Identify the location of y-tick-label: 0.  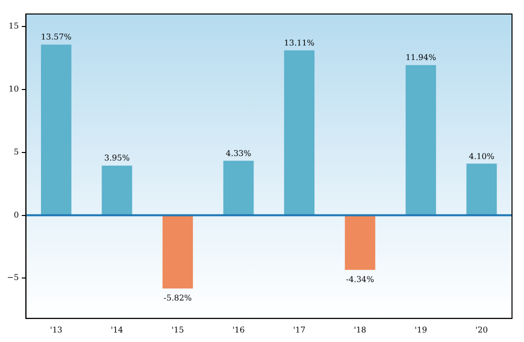
(16, 215).